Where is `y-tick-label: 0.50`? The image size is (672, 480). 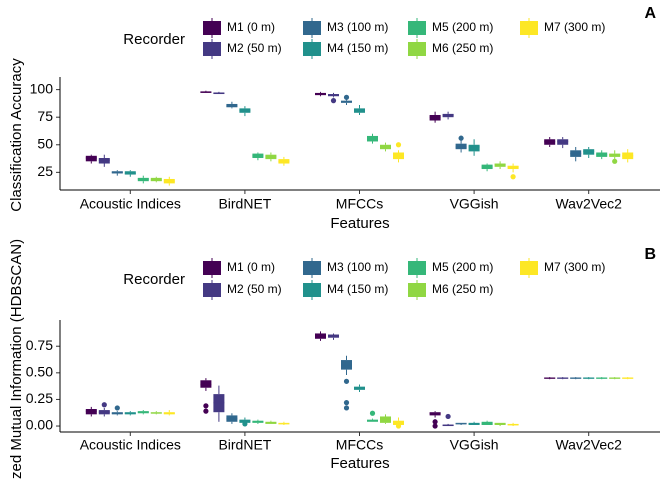
y-tick-label: 0.50 is located at coordinates (39, 372).